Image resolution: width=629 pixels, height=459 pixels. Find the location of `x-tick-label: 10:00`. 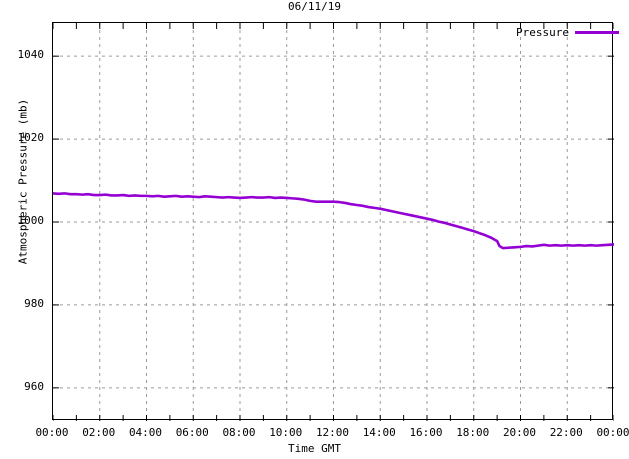

x-tick-label: 10:00 is located at coordinates (286, 432).